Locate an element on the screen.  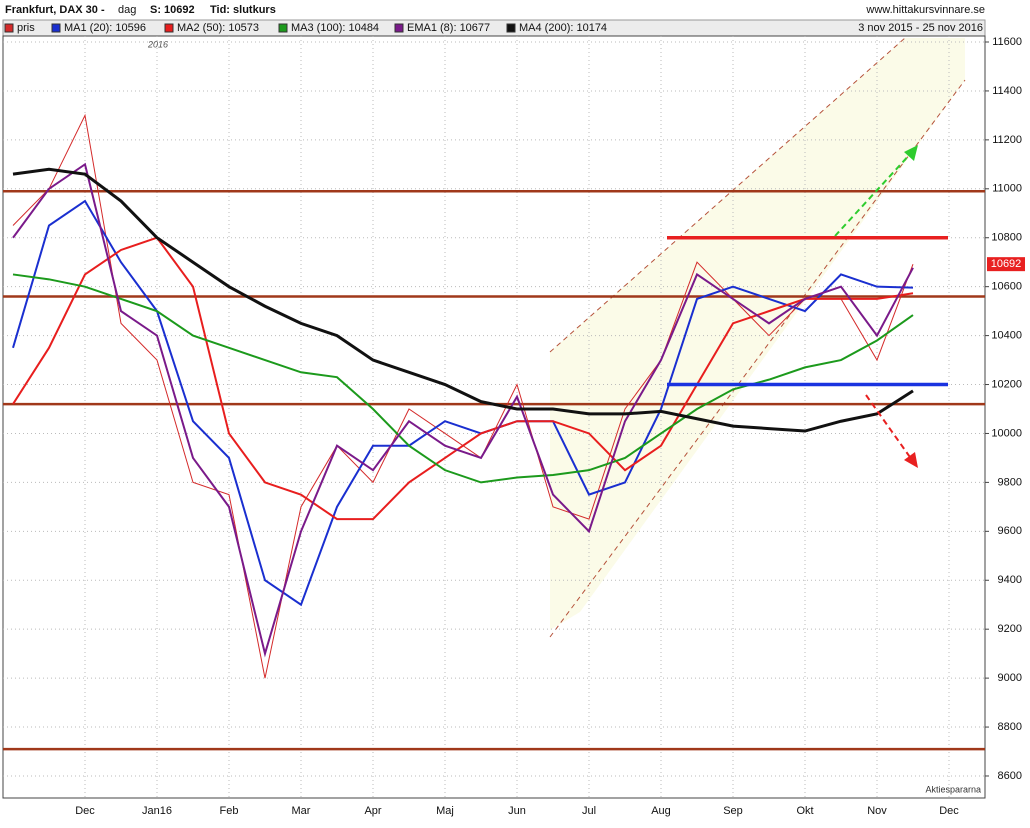
y-tick-label: 8600 is located at coordinates (1010, 776).